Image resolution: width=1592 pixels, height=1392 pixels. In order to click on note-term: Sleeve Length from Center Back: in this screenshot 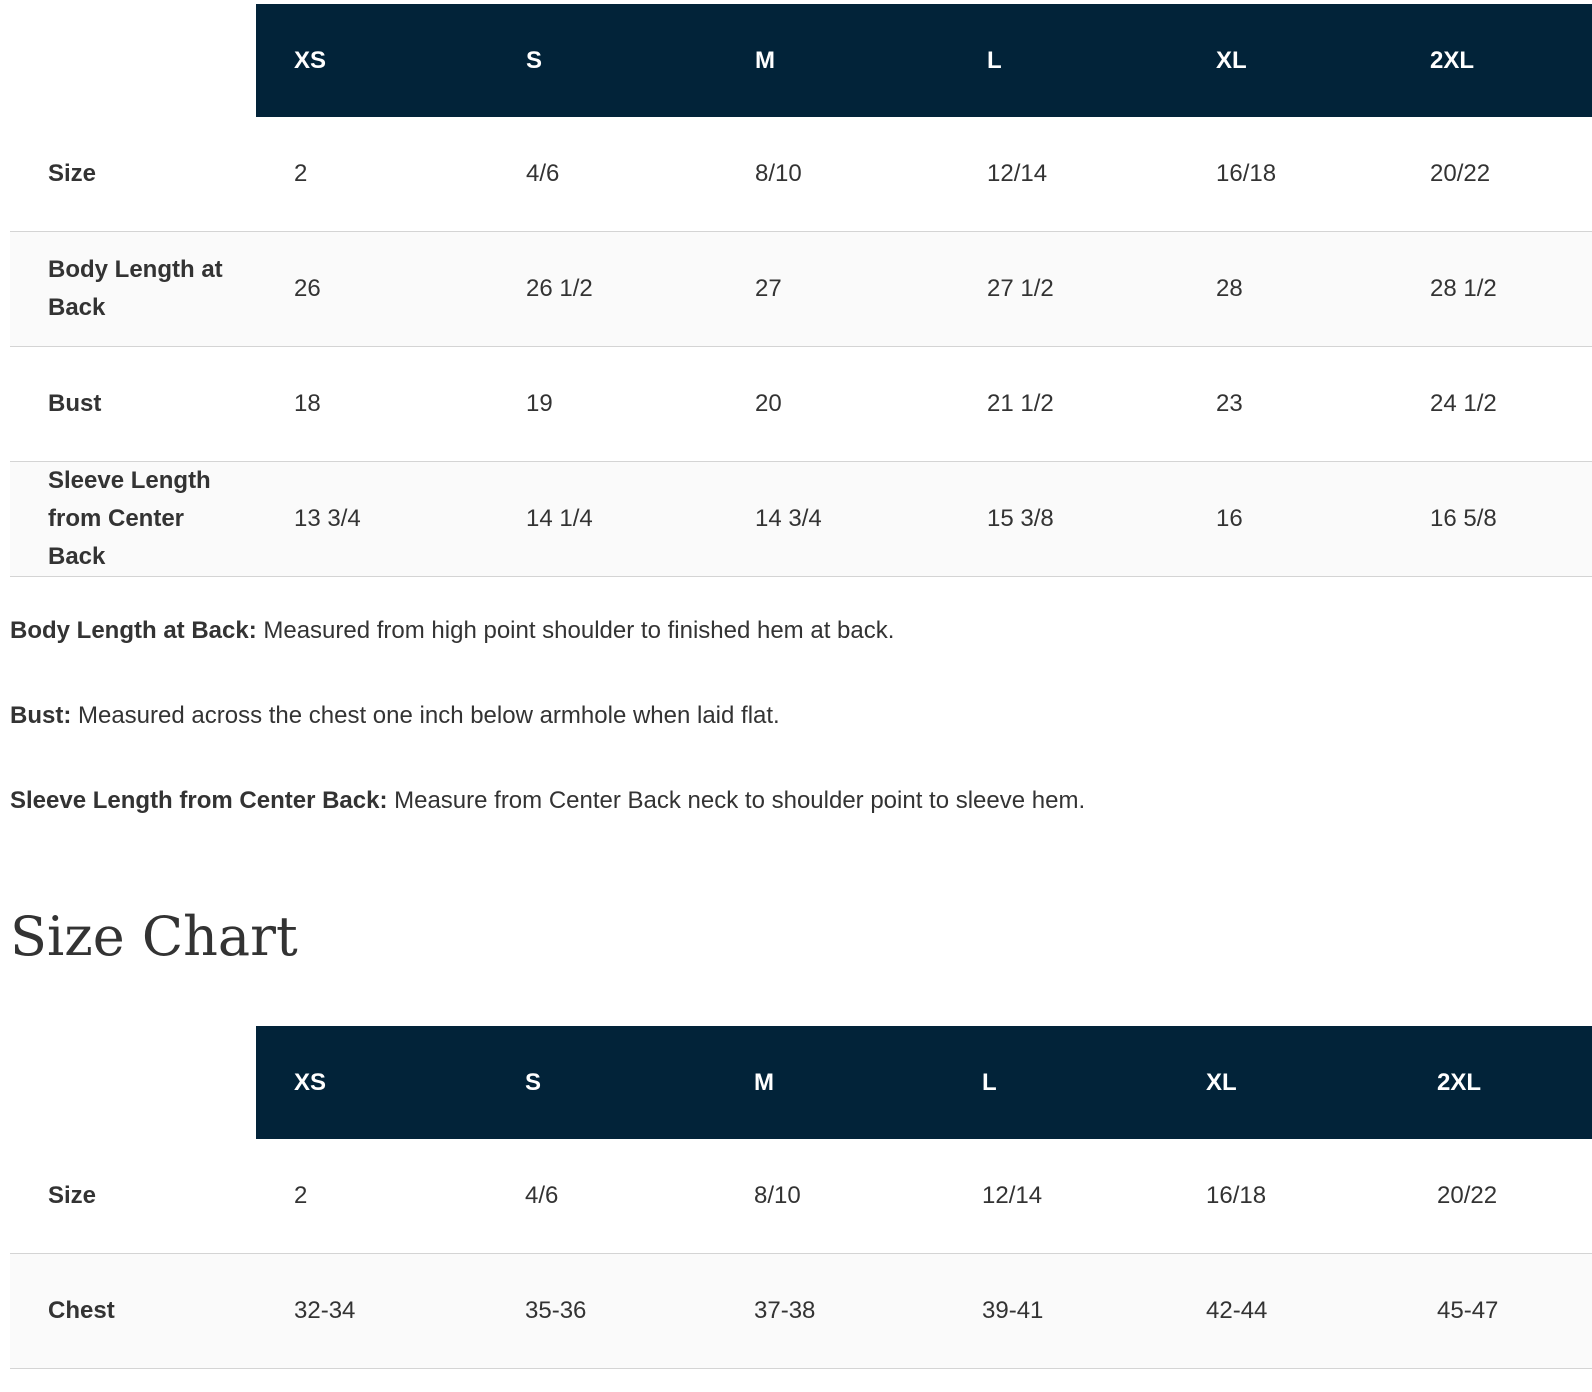, I will do `click(199, 800)`.